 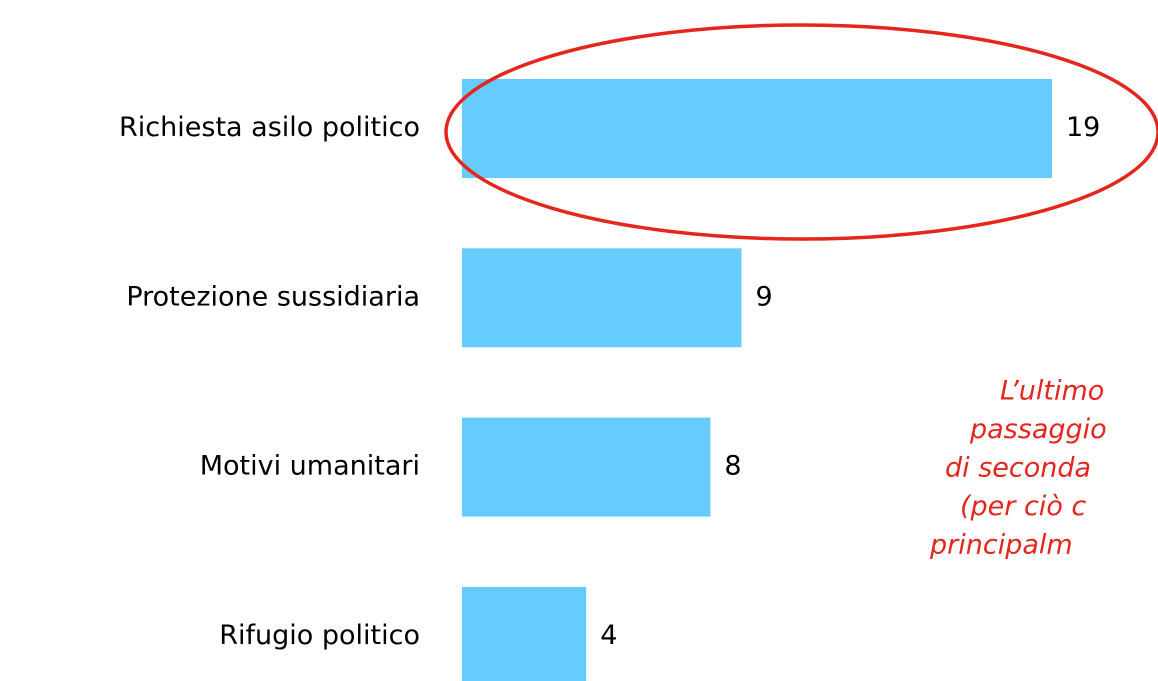 What do you see at coordinates (269, 127) in the screenshot?
I see `category-label: Richiesta asilo politico` at bounding box center [269, 127].